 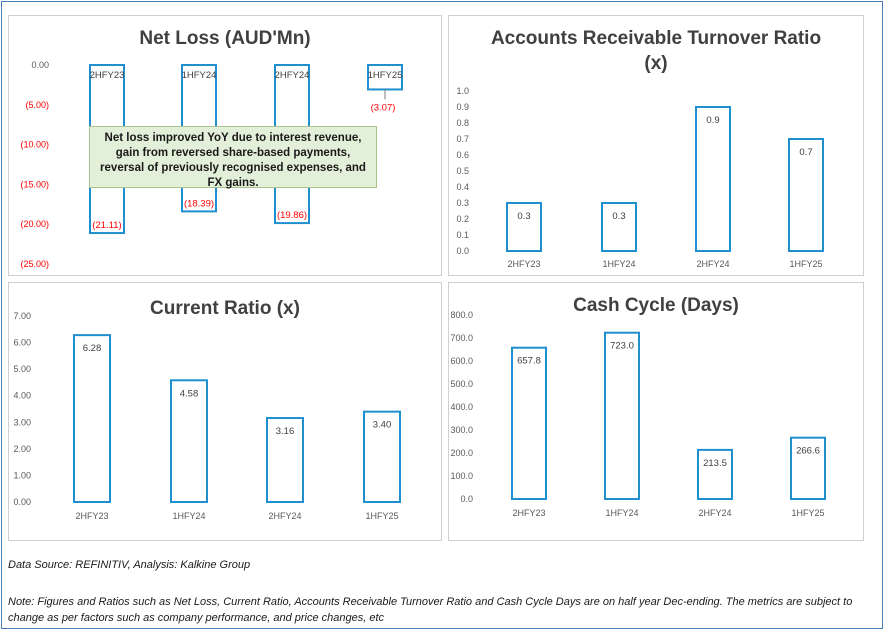 What do you see at coordinates (37, 105) in the screenshot?
I see `y-tick-label: (5.00)` at bounding box center [37, 105].